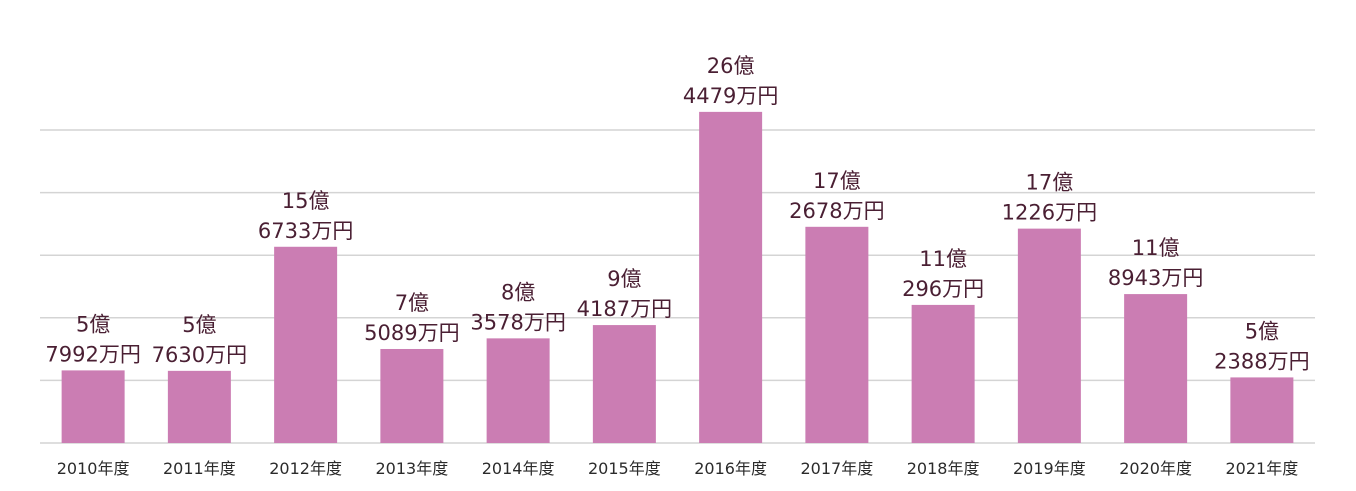 The width and height of the screenshot is (1356, 491). I want to click on data-label-oku-2016年度: 26億, so click(731, 66).